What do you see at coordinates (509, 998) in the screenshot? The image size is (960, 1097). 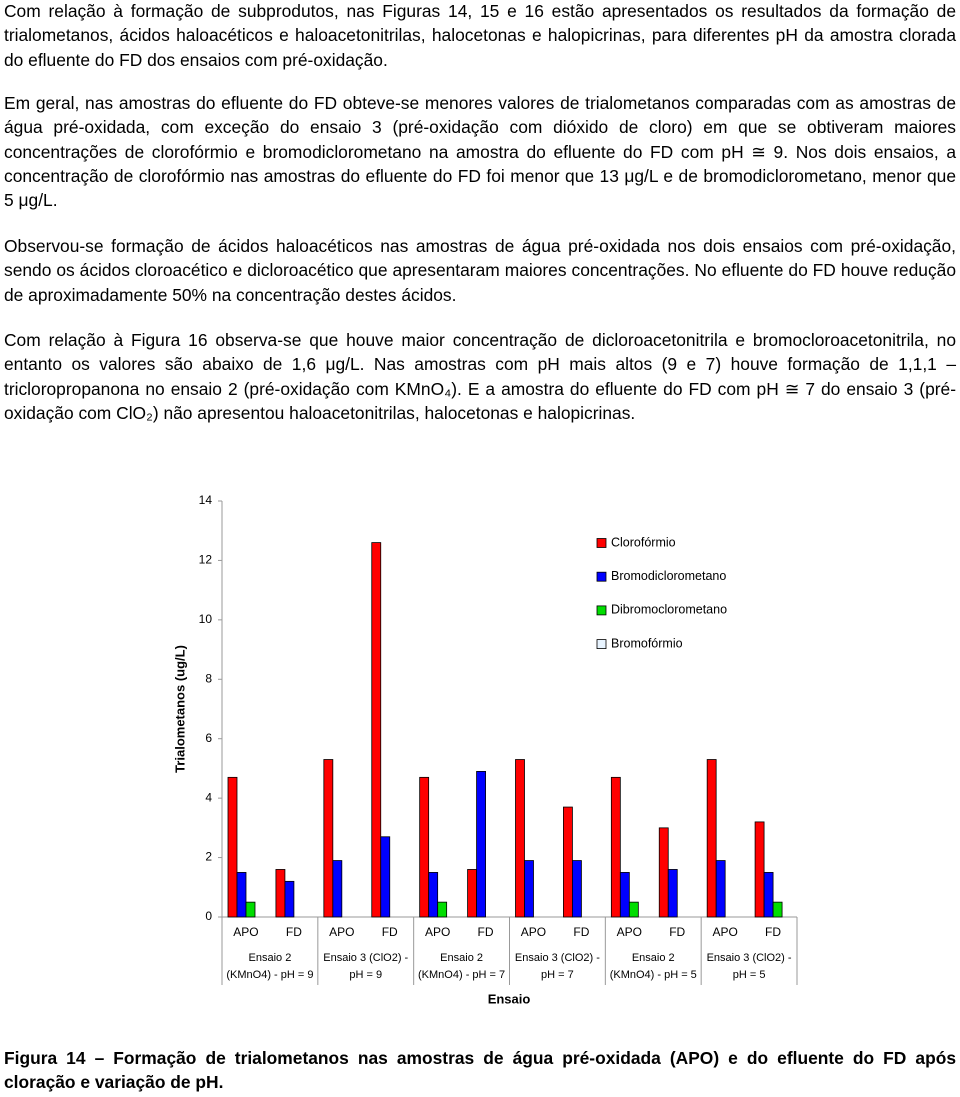 I see `x-axis-label: Ensaio` at bounding box center [509, 998].